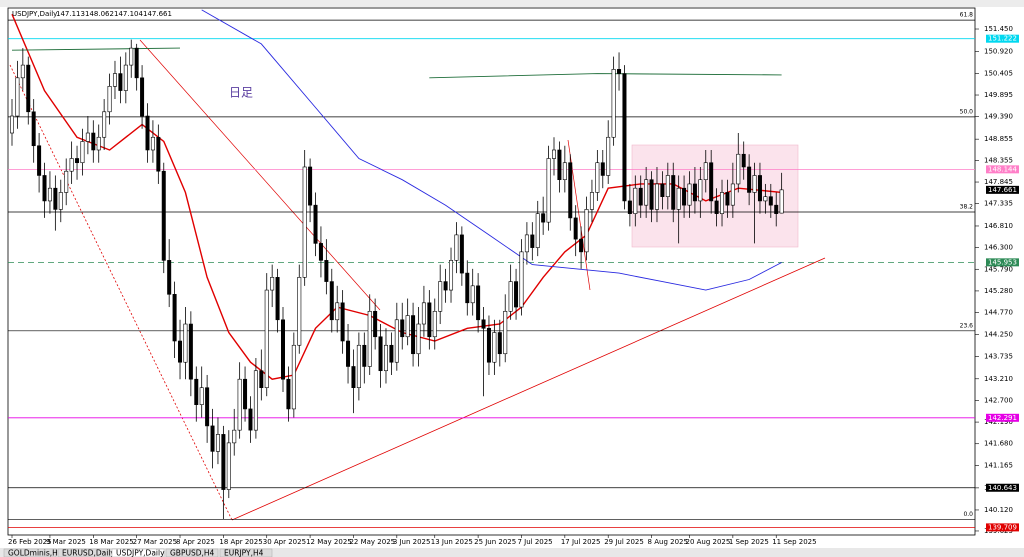 The image size is (1024, 557). I want to click on y-tick-label: 141.680, so click(998, 444).